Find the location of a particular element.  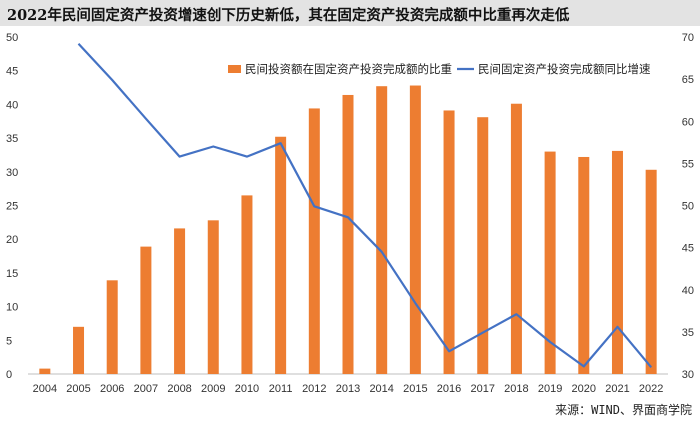

x-tick-label: 2019 is located at coordinates (550, 389).